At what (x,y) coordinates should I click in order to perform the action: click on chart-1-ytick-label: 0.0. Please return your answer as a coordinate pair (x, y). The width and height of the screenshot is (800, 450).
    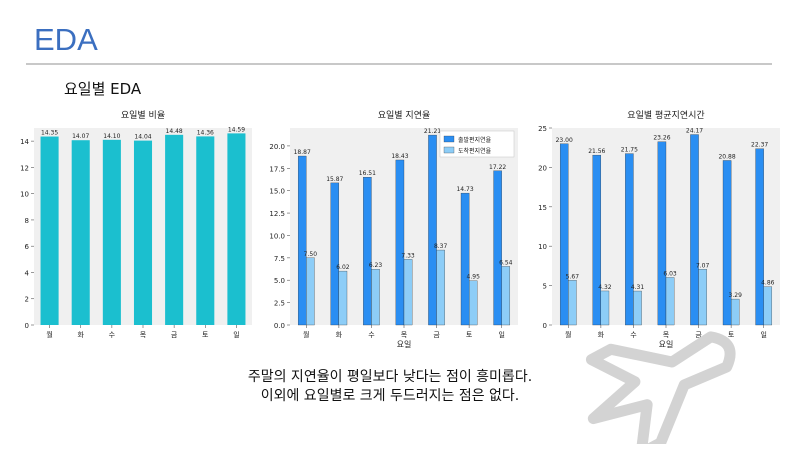
    Looking at the image, I should click on (279, 326).